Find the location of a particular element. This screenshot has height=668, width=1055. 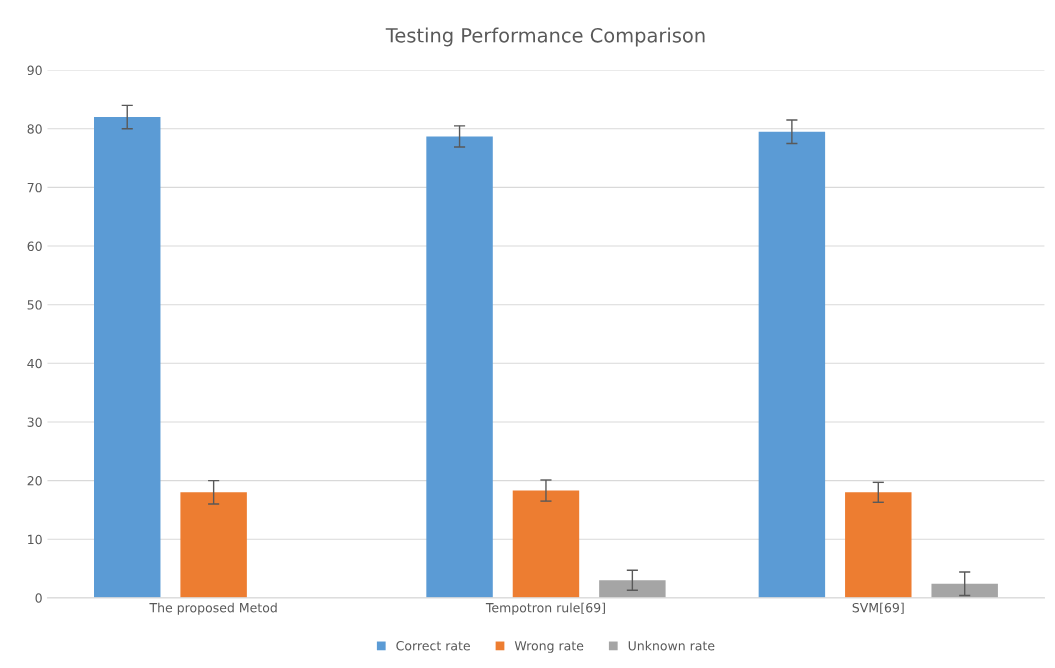

y-tick-label: 40 is located at coordinates (34, 363).